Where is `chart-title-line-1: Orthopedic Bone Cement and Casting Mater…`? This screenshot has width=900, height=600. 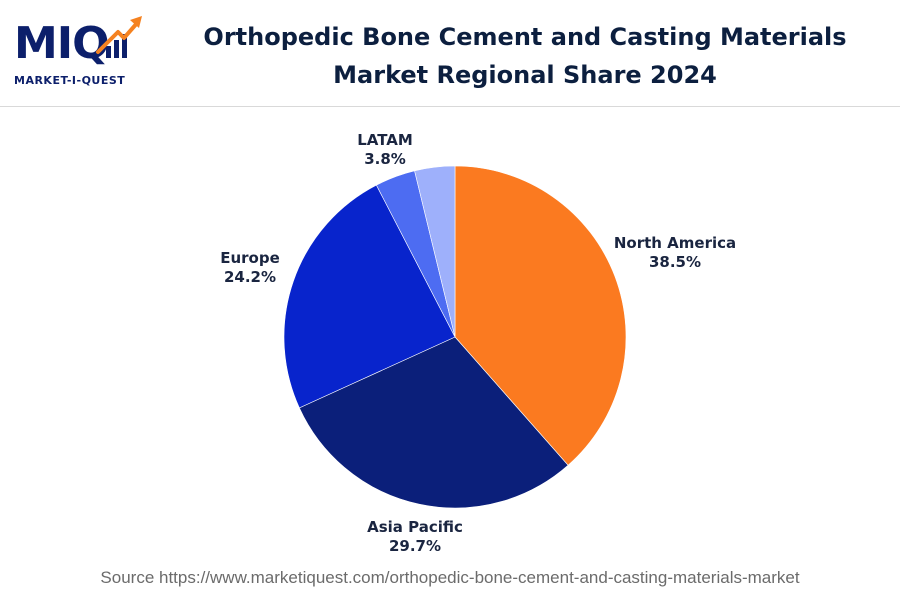 chart-title-line-1: Orthopedic Bone Cement and Casting Mater… is located at coordinates (525, 37).